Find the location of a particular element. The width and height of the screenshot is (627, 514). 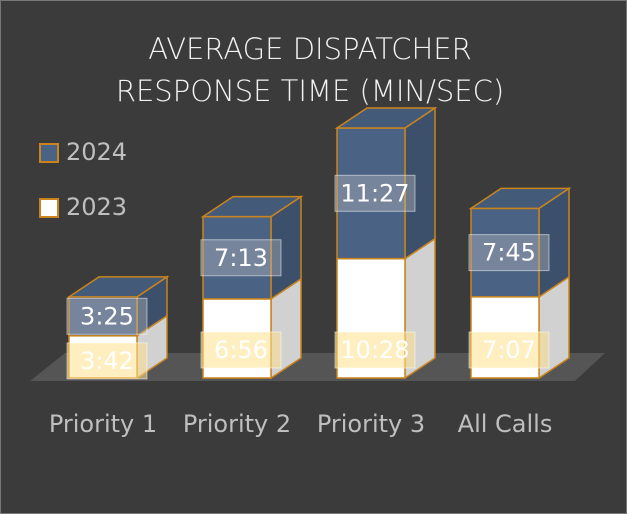

value-label: 11:27 is located at coordinates (374, 193).